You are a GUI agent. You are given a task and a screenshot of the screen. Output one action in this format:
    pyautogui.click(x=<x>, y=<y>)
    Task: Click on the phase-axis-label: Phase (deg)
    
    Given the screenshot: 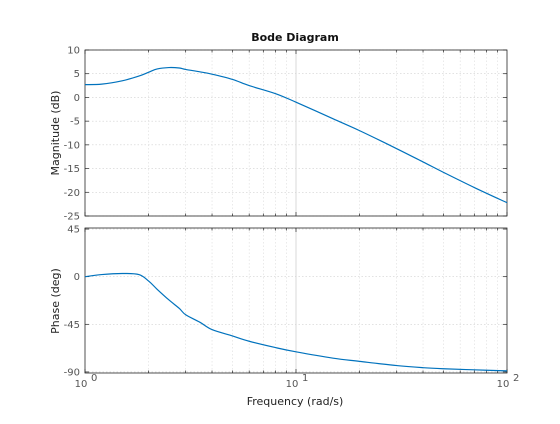 What is the action you would take?
    pyautogui.click(x=55, y=301)
    